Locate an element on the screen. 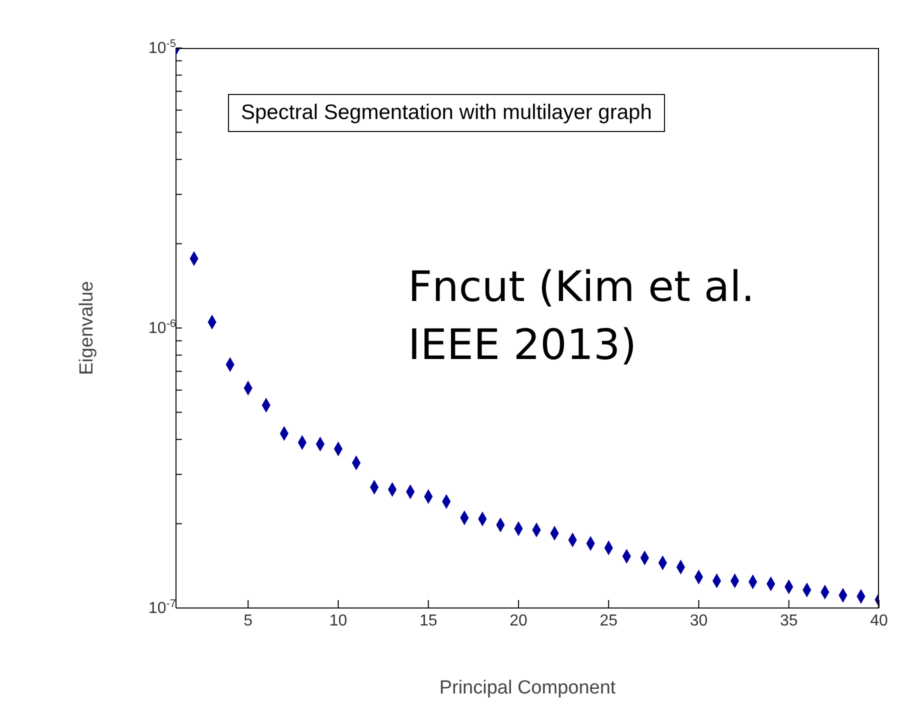  text: Spectral Segmentation with multilayer graph is located at coordinates (446, 113).